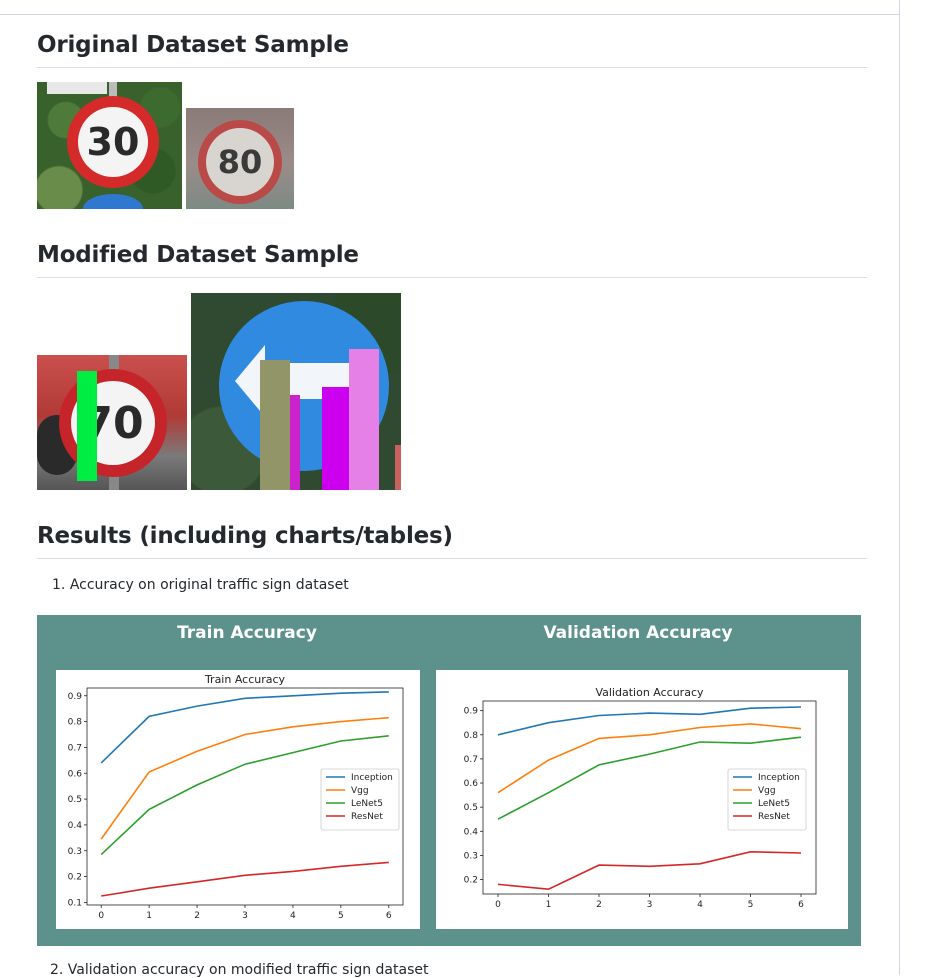  I want to click on modified-sample-image-70: 70, so click(112, 422).